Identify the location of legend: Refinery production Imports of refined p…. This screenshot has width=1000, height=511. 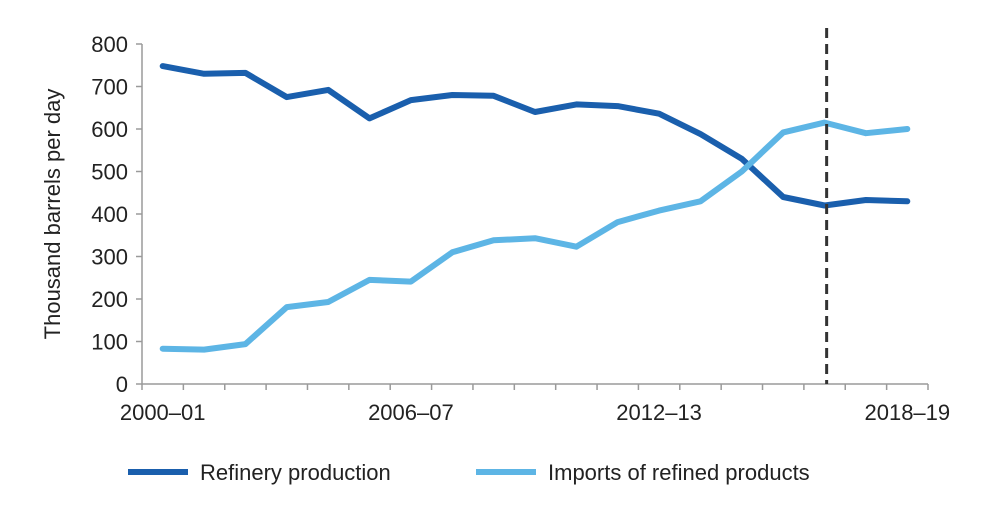
(469, 472).